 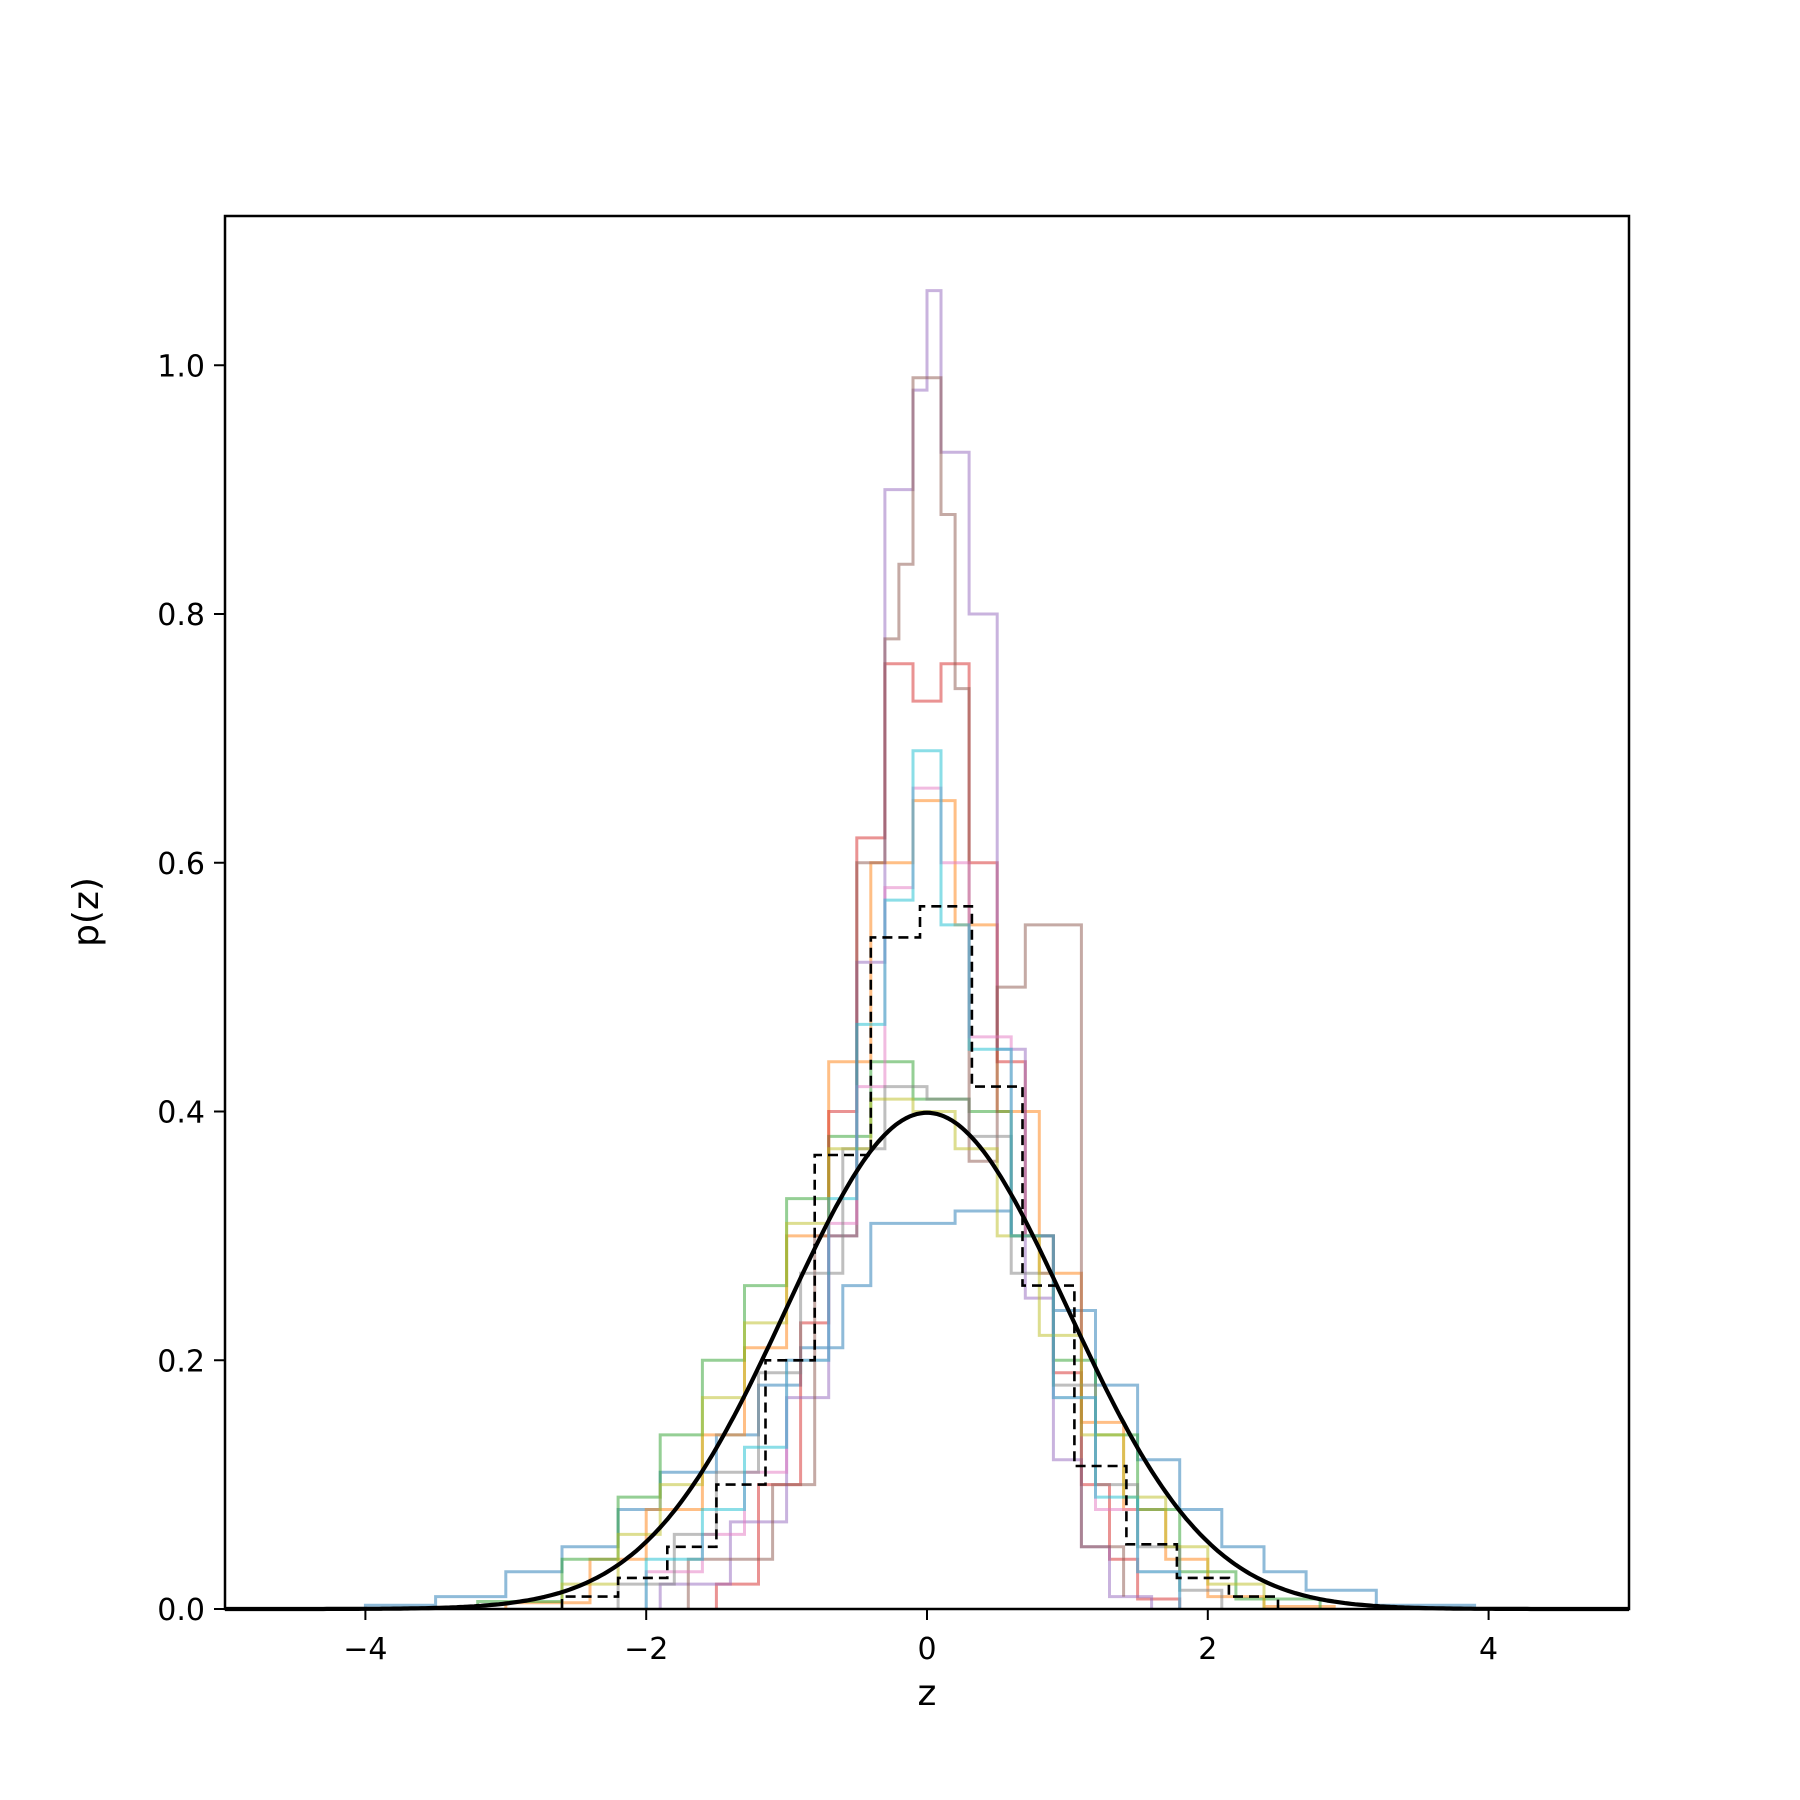 I want to click on x-tick-label: 2, so click(x=1207, y=1649).